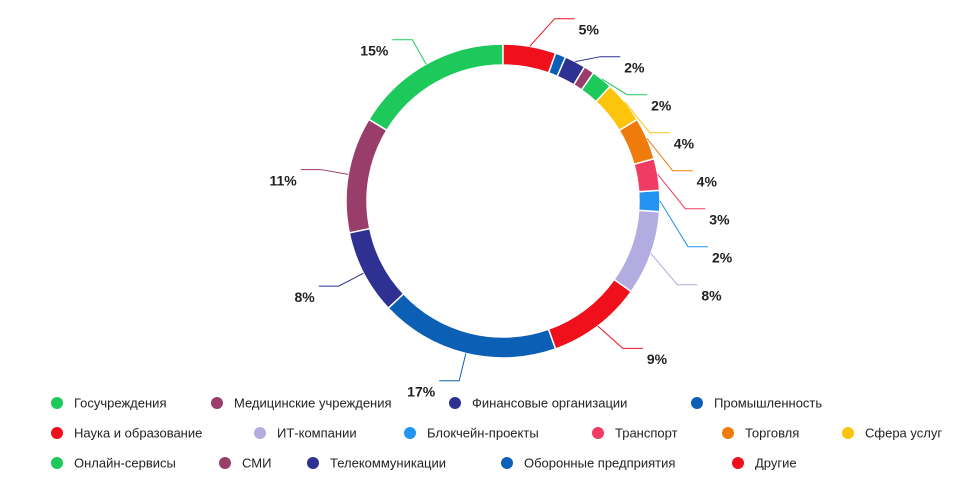 The height and width of the screenshot is (487, 974). I want to click on legend-label: Финансовые организации, so click(549, 402).